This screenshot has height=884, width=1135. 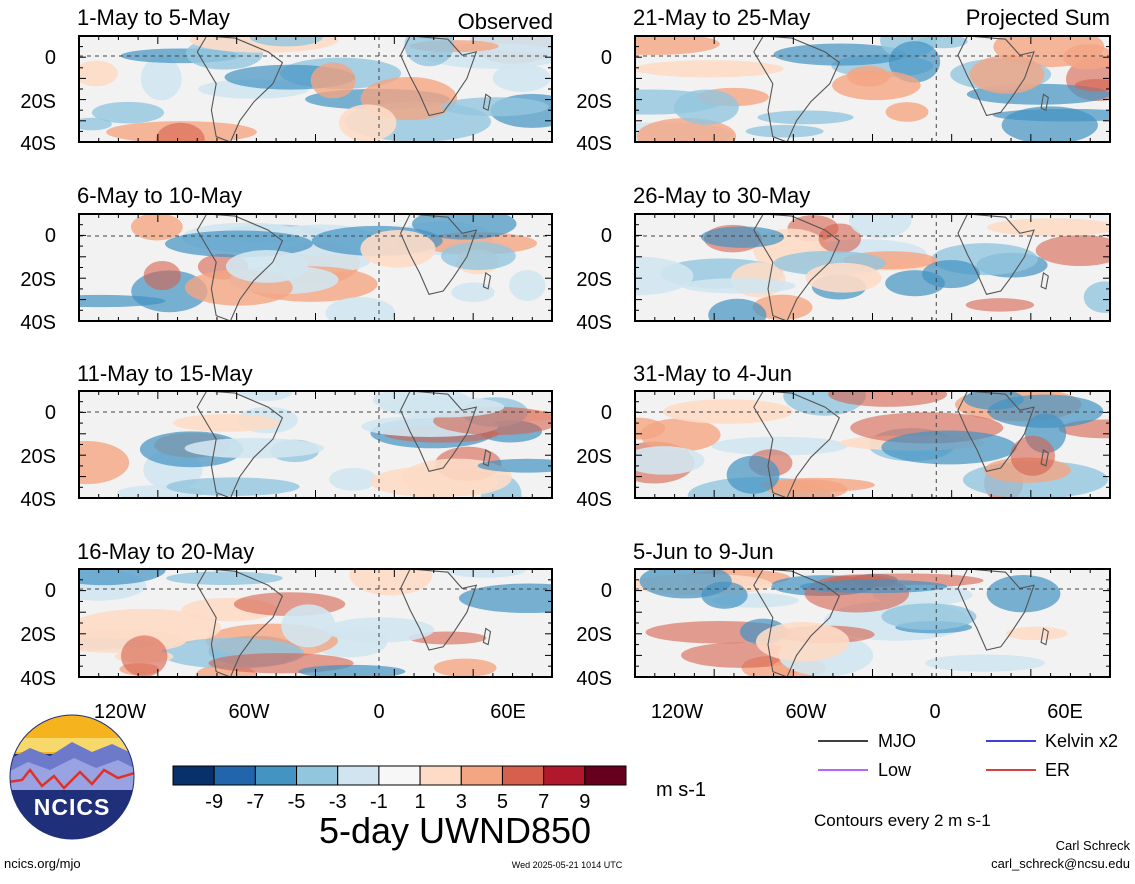 I want to click on panel-title: 16-May to 20-May, so click(x=165, y=551).